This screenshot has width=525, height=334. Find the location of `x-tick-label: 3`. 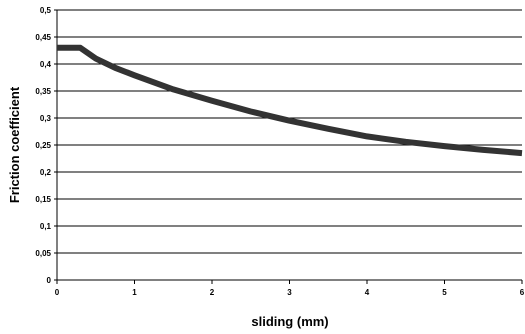

x-tick-label: 3 is located at coordinates (289, 292).